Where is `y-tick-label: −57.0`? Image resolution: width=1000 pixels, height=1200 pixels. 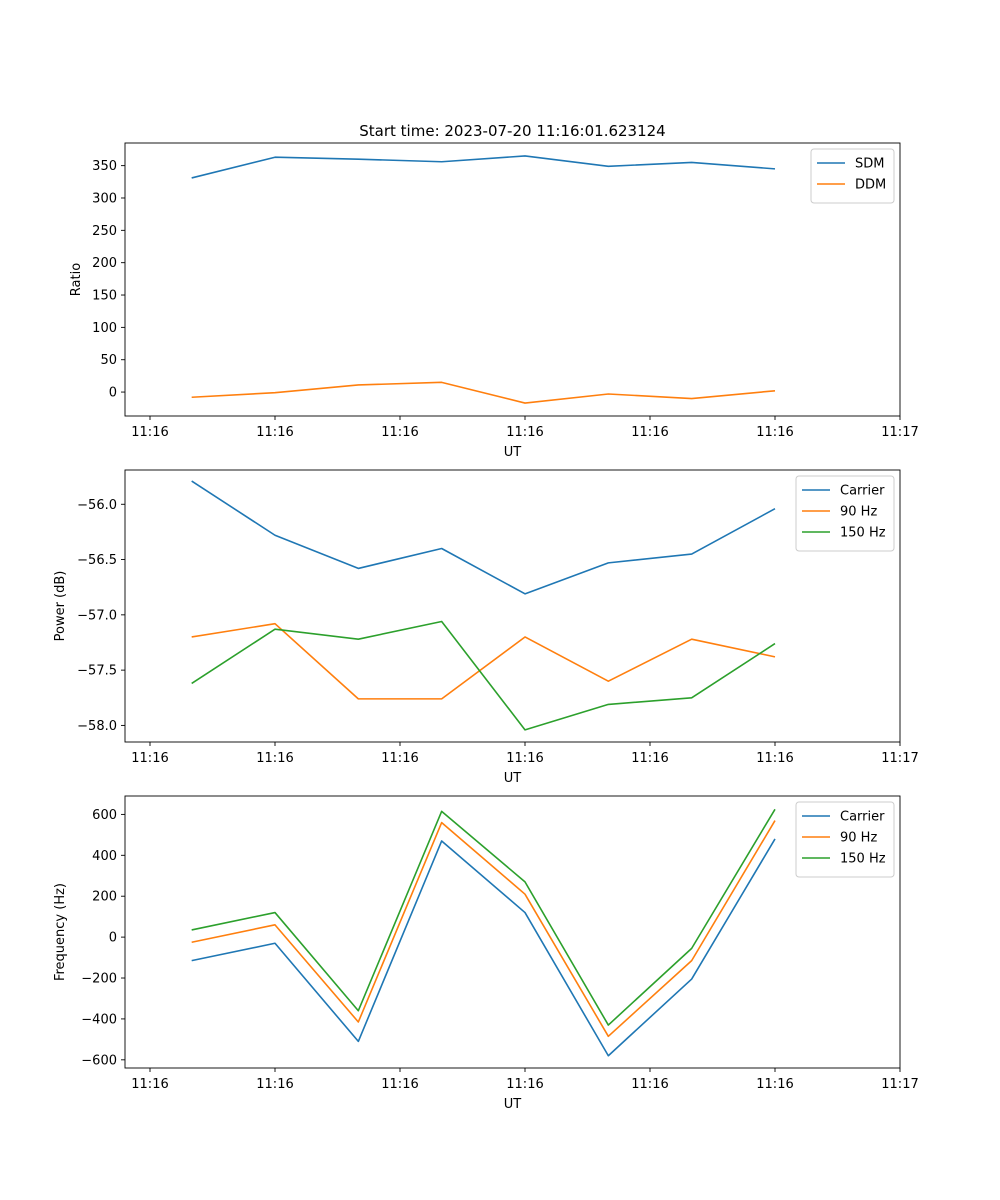 y-tick-label: −57.0 is located at coordinates (97, 615).